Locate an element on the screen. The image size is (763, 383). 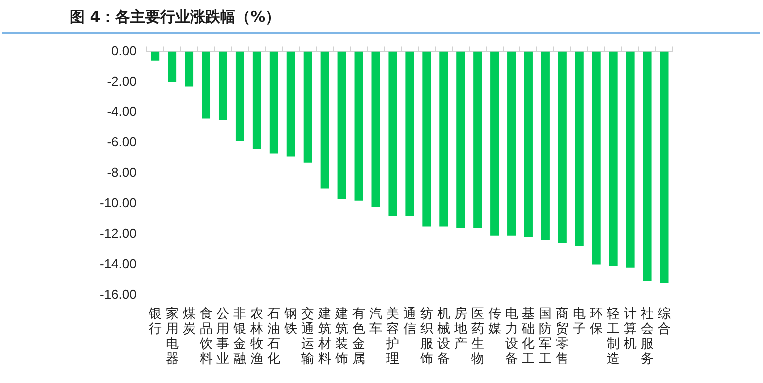
x-tick-label: 机械设备 is located at coordinates (443, 337).